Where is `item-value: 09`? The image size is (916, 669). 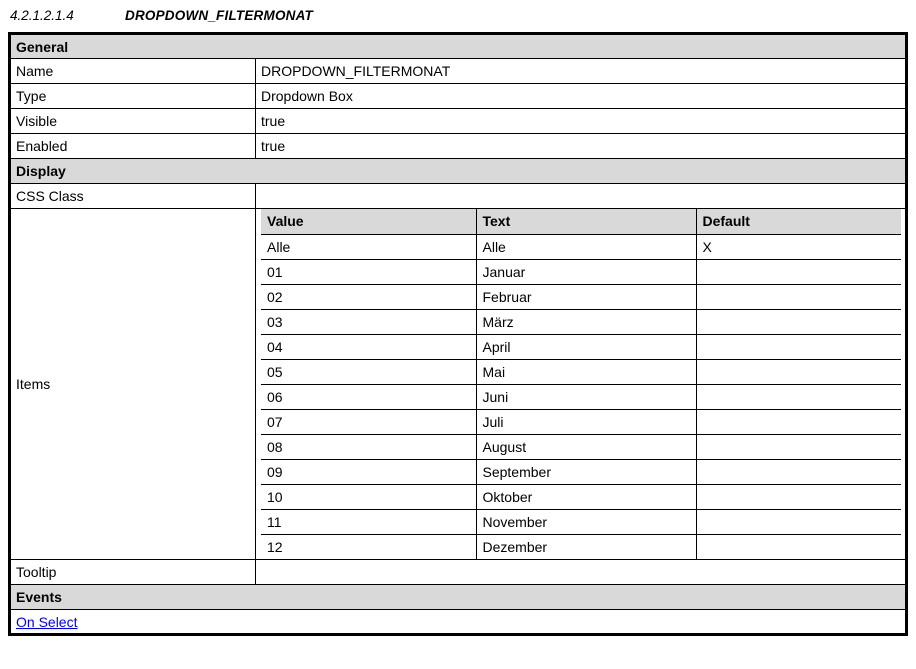 item-value: 09 is located at coordinates (369, 471).